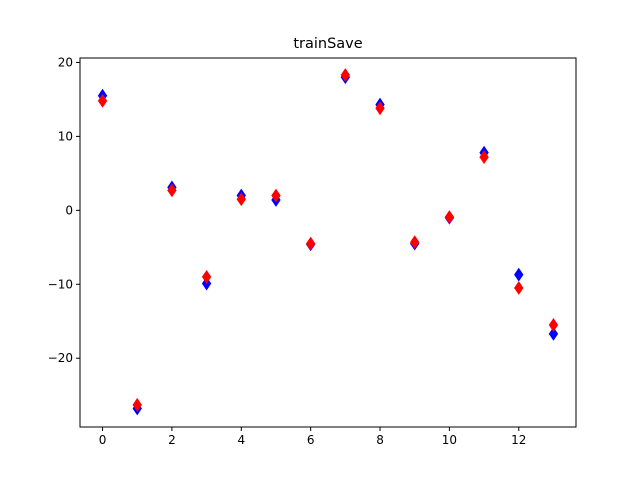 This screenshot has width=640, height=480. I want to click on chart-title: trainSave, so click(327, 44).